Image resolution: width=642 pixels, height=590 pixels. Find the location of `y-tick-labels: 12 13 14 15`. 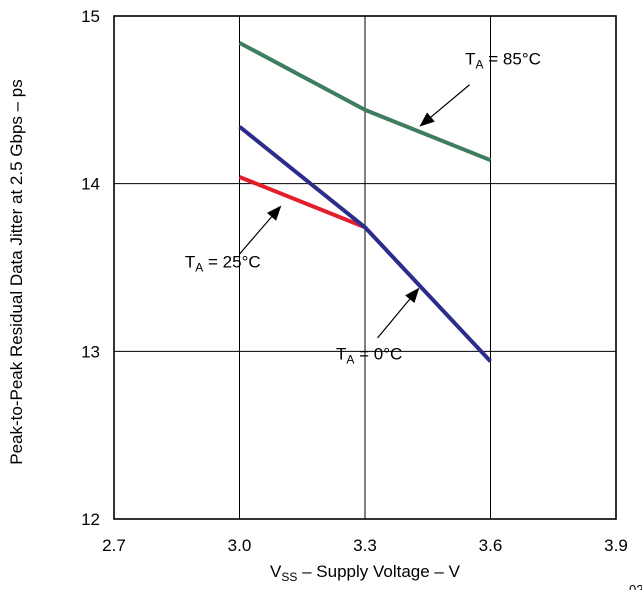

y-tick-labels: 12 13 14 15 is located at coordinates (90, 268).